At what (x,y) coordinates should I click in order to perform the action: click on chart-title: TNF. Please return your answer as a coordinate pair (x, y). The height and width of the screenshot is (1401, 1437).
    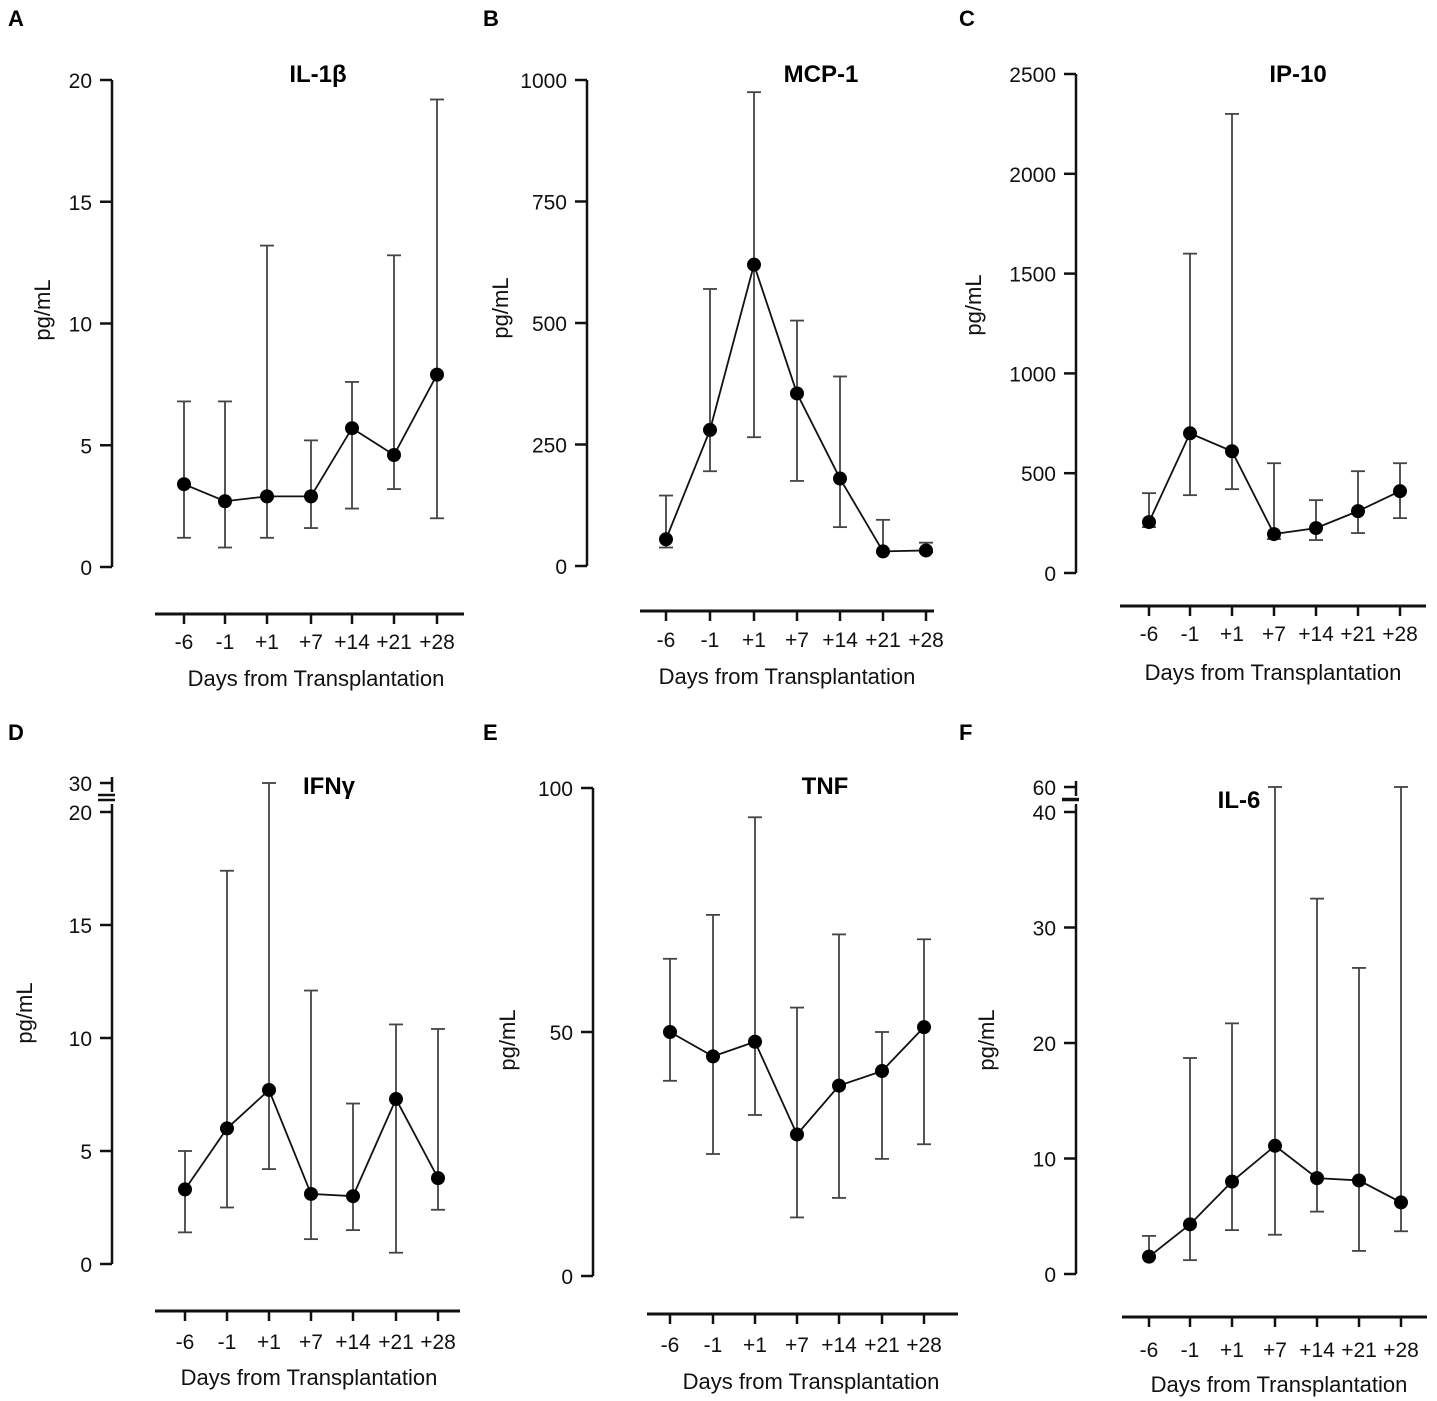
    Looking at the image, I should click on (825, 786).